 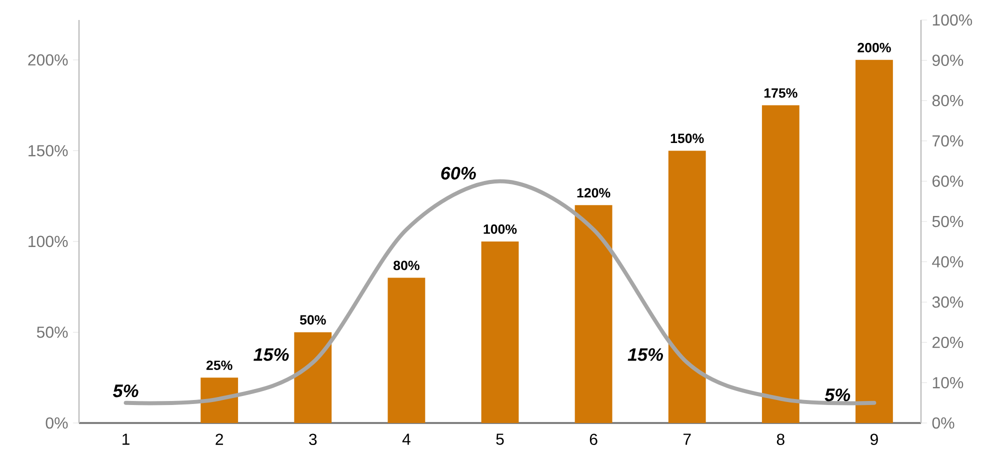 What do you see at coordinates (458, 173) in the screenshot?
I see `data-label: 60%` at bounding box center [458, 173].